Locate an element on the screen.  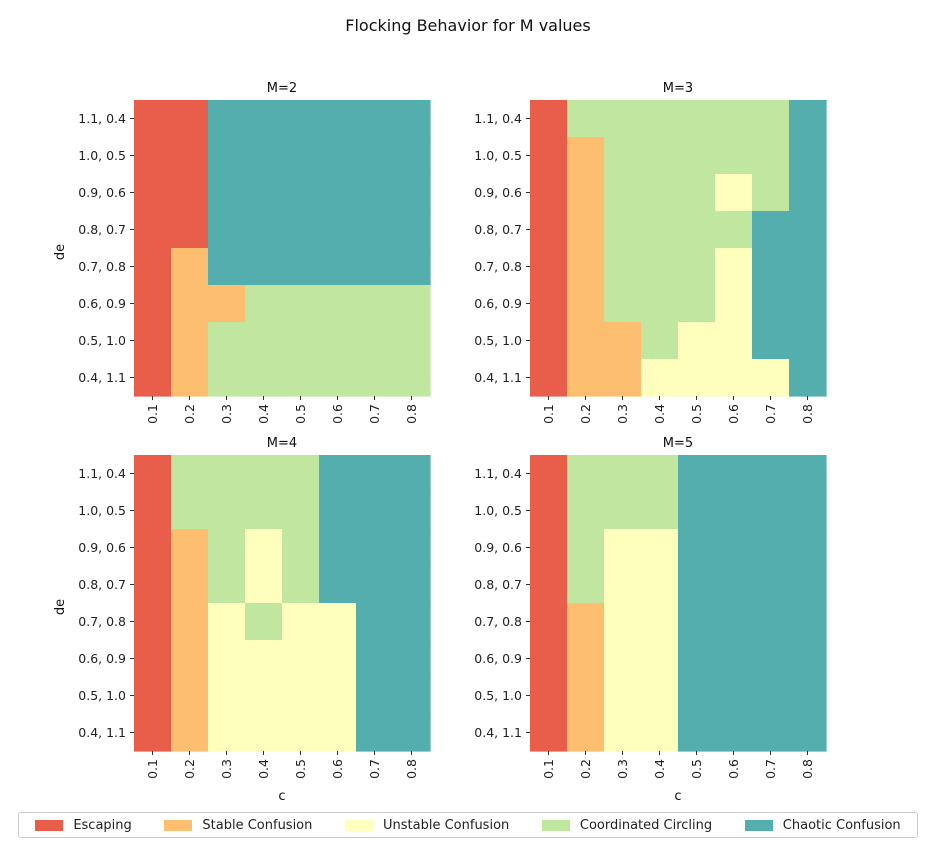
y-tick-label: 0.5, 1.0 is located at coordinates (102, 340).